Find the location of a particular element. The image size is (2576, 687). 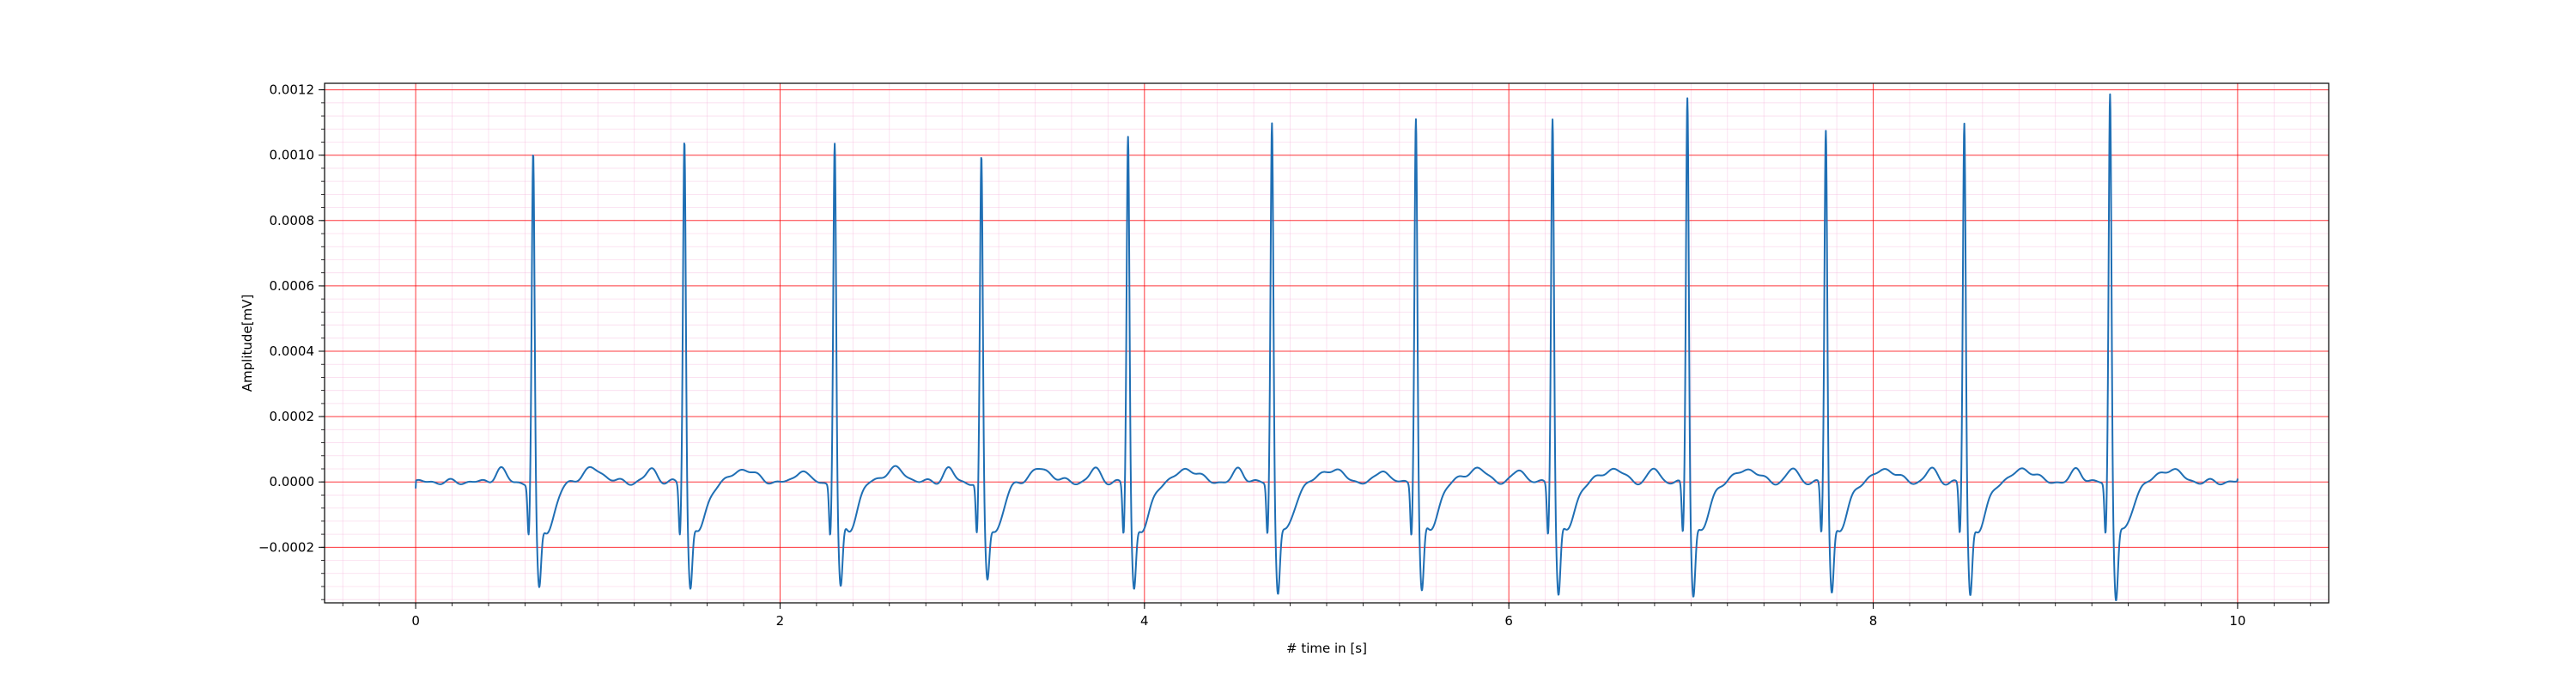

x-axis-ticks: 0 2 4 6 8 10 is located at coordinates (1327, 616).